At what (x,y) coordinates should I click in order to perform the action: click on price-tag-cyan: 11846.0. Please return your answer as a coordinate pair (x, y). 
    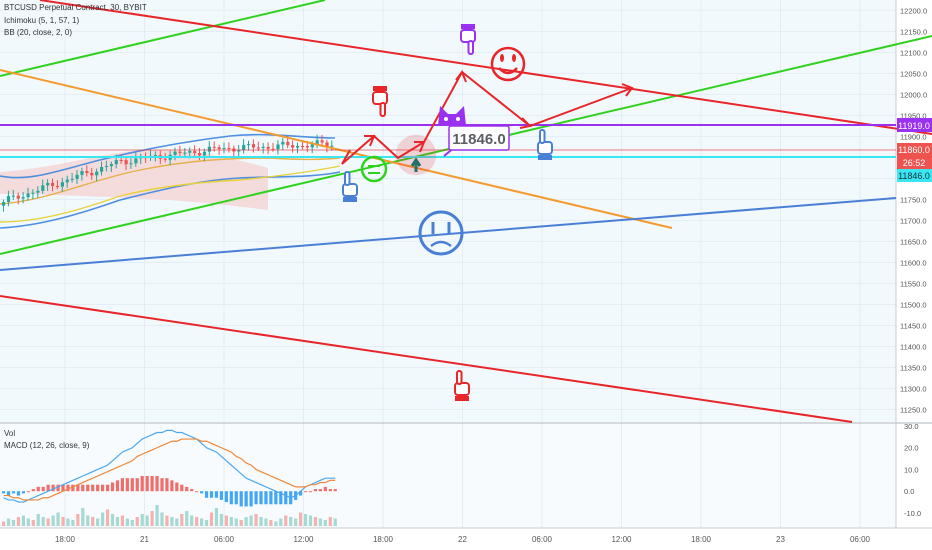
    Looking at the image, I should click on (914, 175).